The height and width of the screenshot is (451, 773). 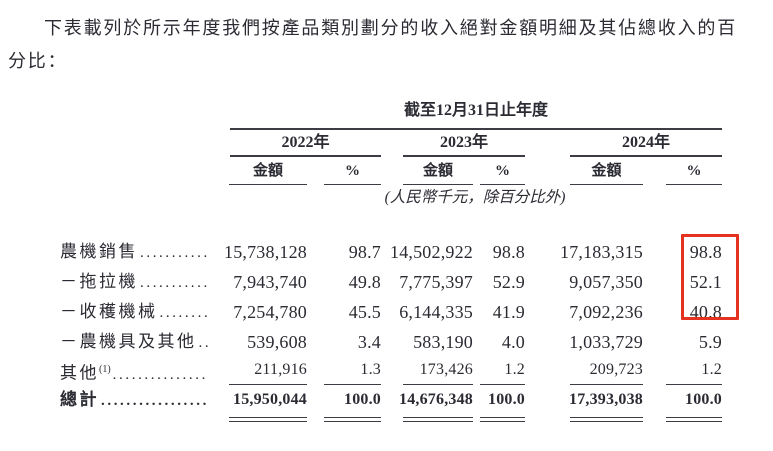 I want to click on amount-cell: 211,916, so click(x=280, y=369).